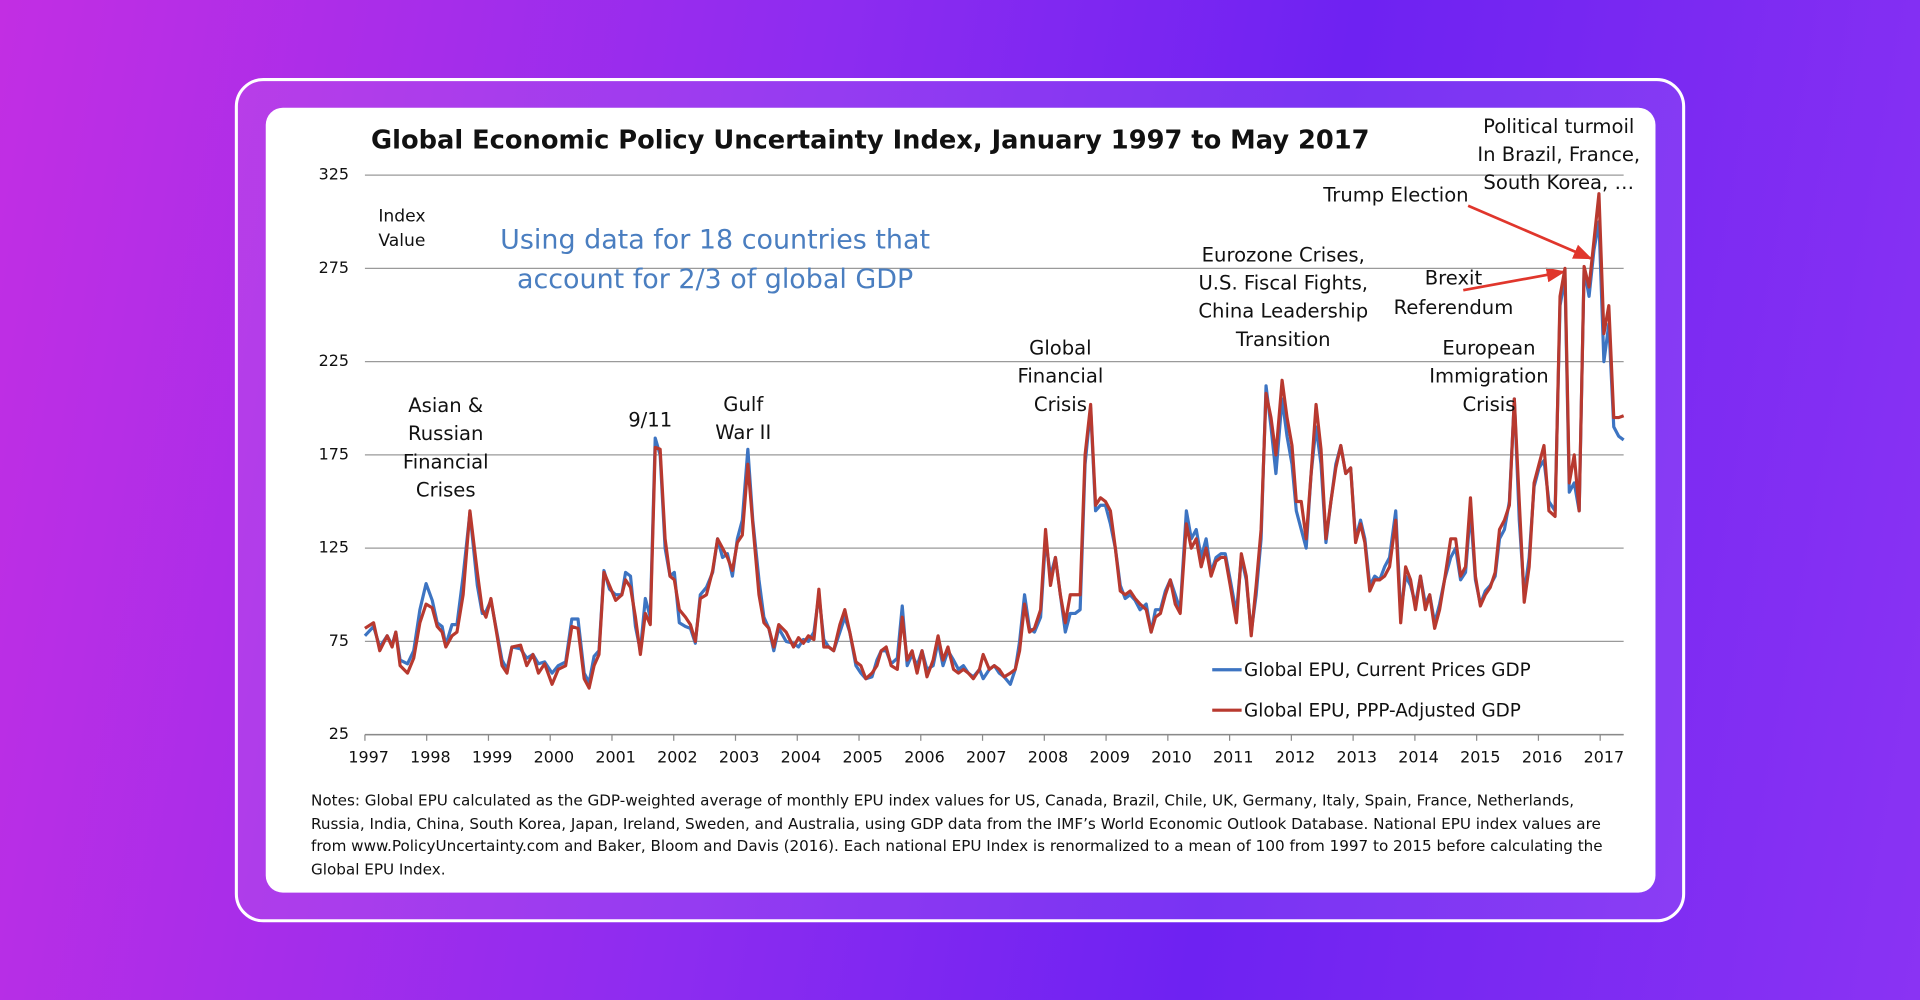 The width and height of the screenshot is (1920, 1000). I want to click on annotation: Global, so click(1060, 347).